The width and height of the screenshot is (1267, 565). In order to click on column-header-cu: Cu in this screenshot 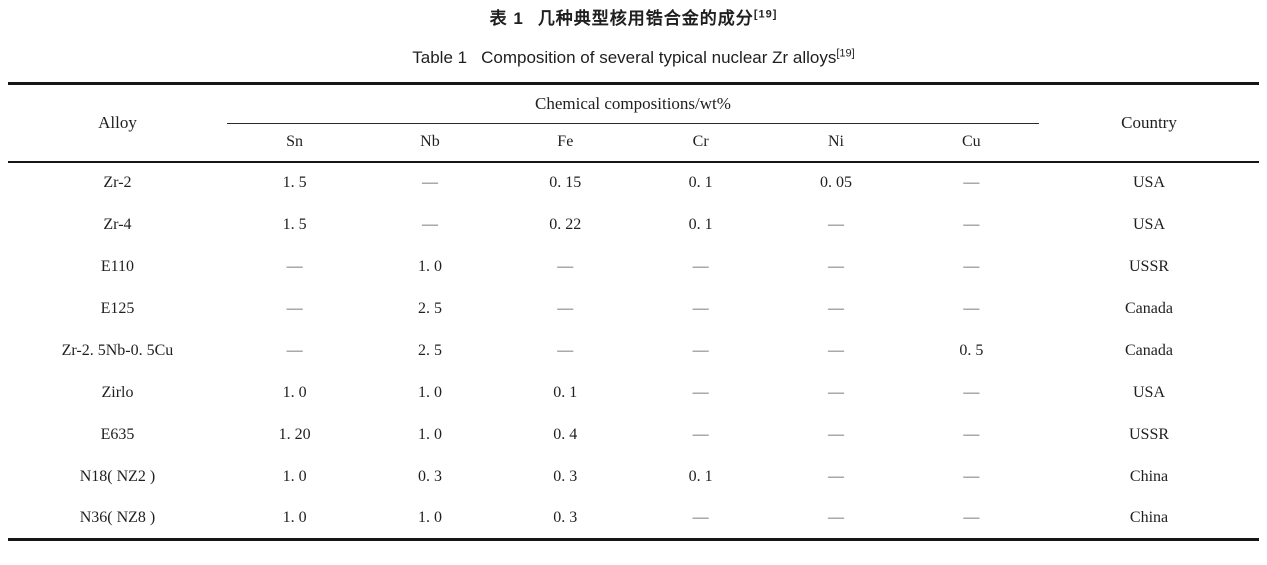, I will do `click(971, 143)`.